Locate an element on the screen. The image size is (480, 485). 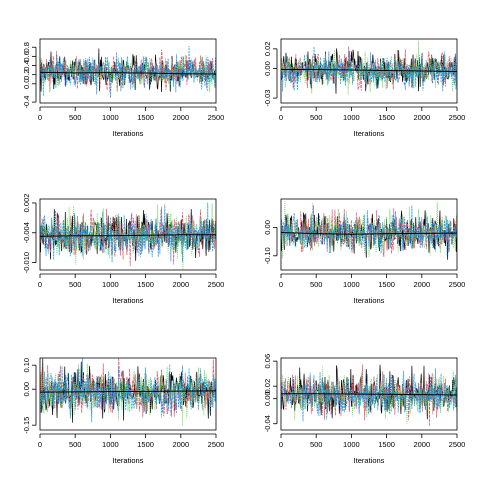
y-axis: -0.15 0.00 0.10 is located at coordinates (29, 396).